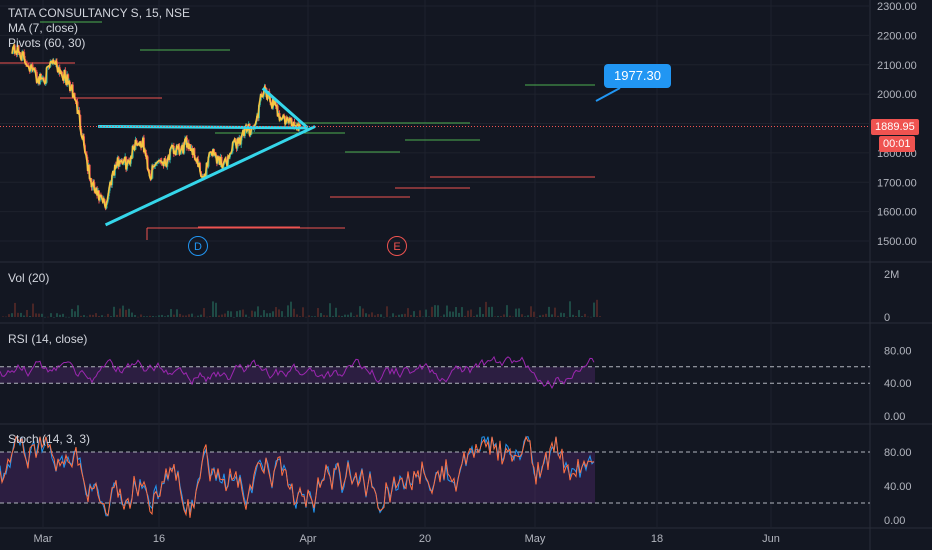 This screenshot has width=932, height=550. Describe the element at coordinates (898, 487) in the screenshot. I see `stoch-tick-label: 40.00` at that location.